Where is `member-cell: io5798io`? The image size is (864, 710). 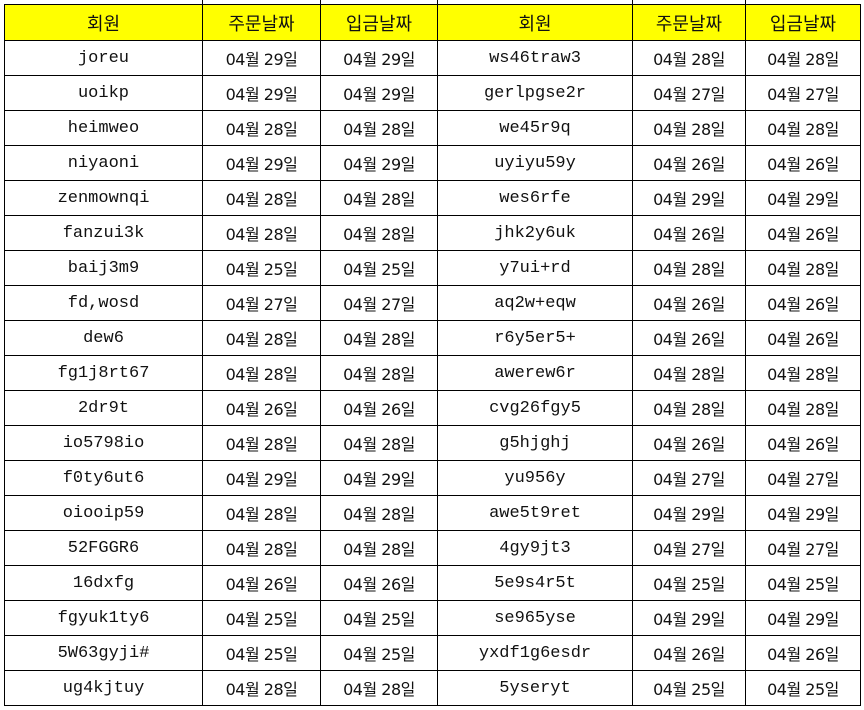
member-cell: io5798io is located at coordinates (103, 443).